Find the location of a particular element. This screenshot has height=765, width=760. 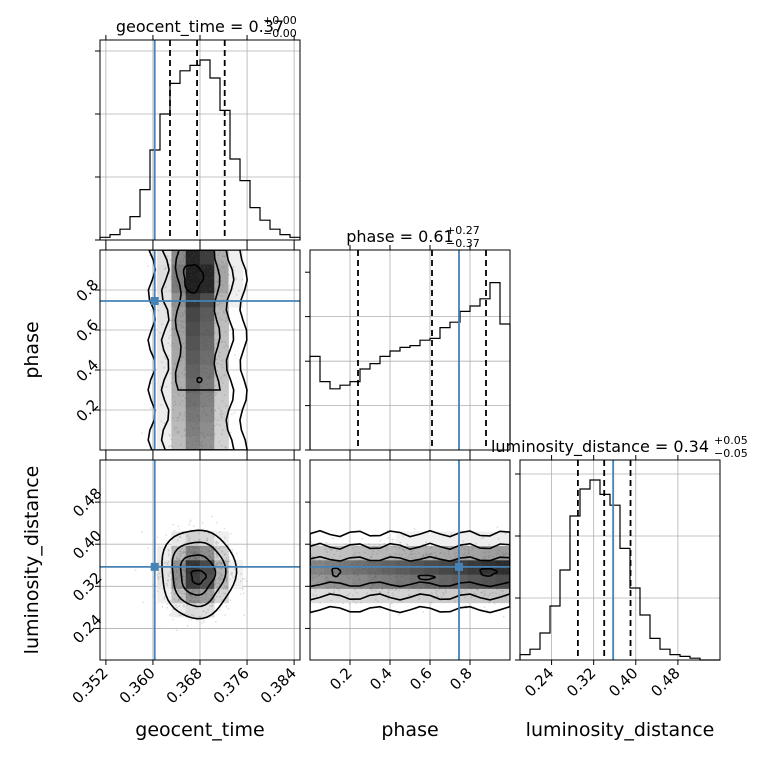

contour-mid is located at coordinates (197, 350).